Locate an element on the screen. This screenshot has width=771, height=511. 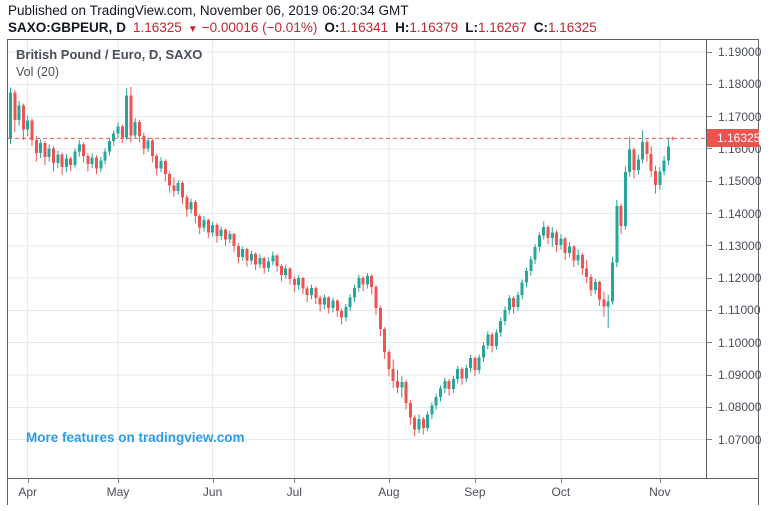
y-axis-tick: 1.09000 is located at coordinates (734, 375).